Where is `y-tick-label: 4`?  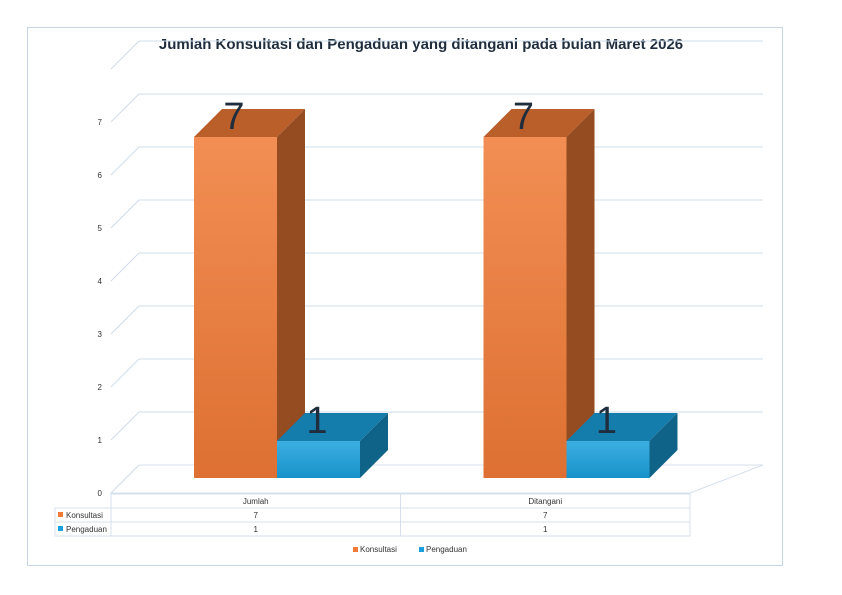 y-tick-label: 4 is located at coordinates (100, 281).